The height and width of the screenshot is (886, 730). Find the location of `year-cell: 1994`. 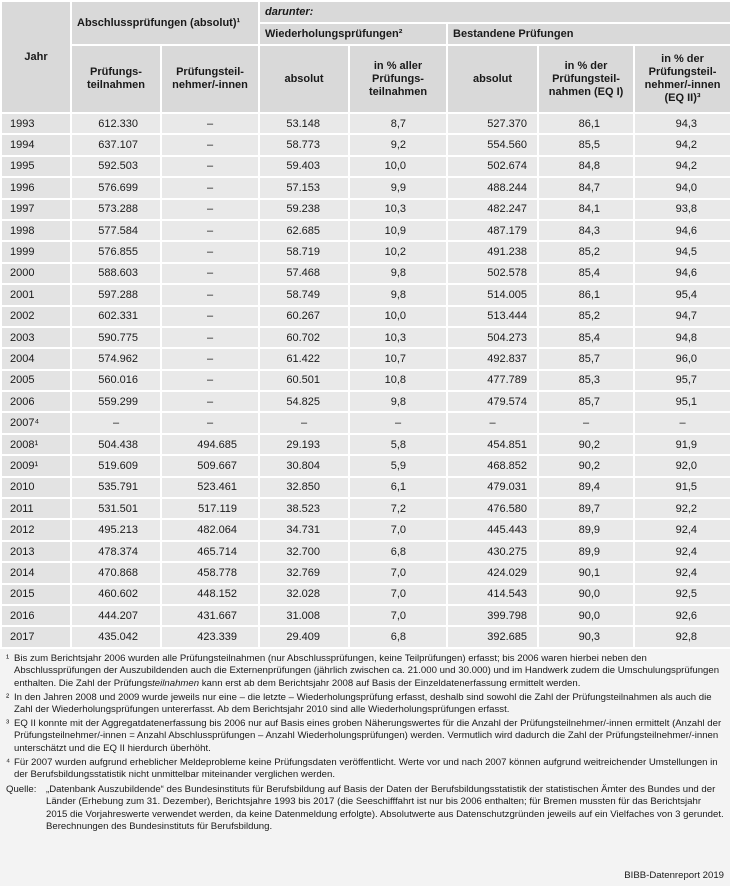

year-cell: 1994 is located at coordinates (36, 145).